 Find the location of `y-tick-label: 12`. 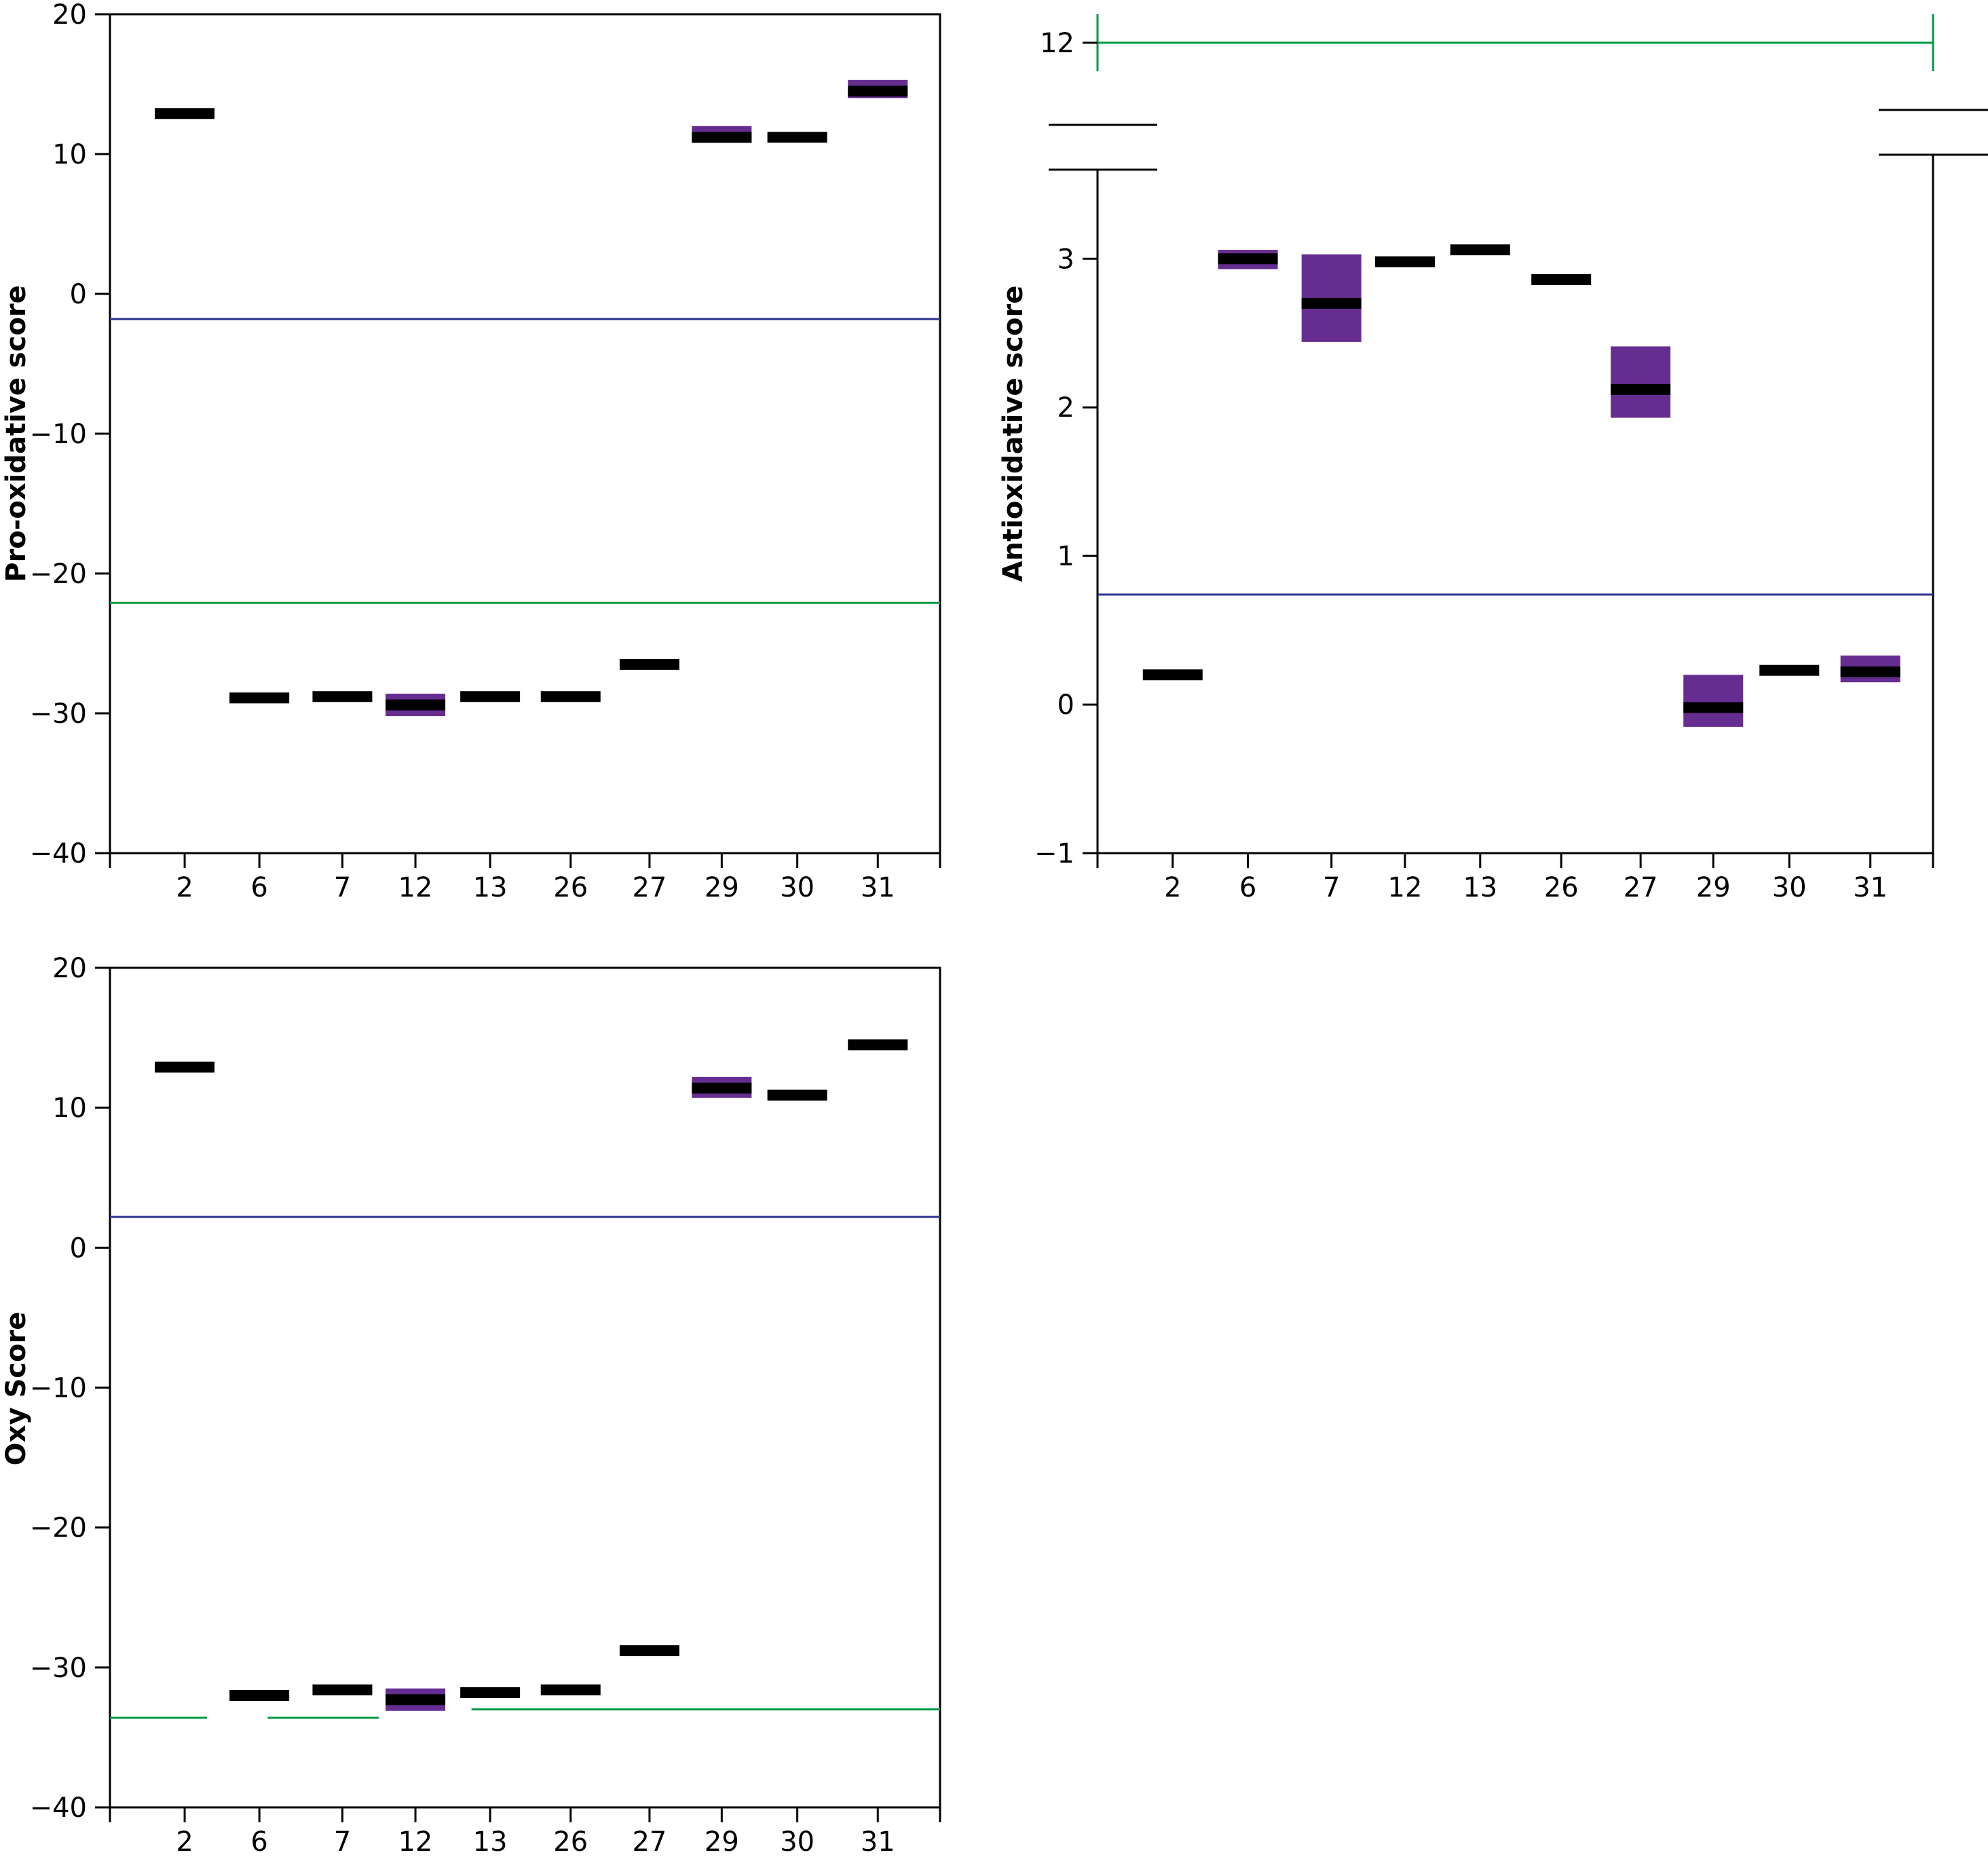

y-tick-label: 12 is located at coordinates (1057, 43).